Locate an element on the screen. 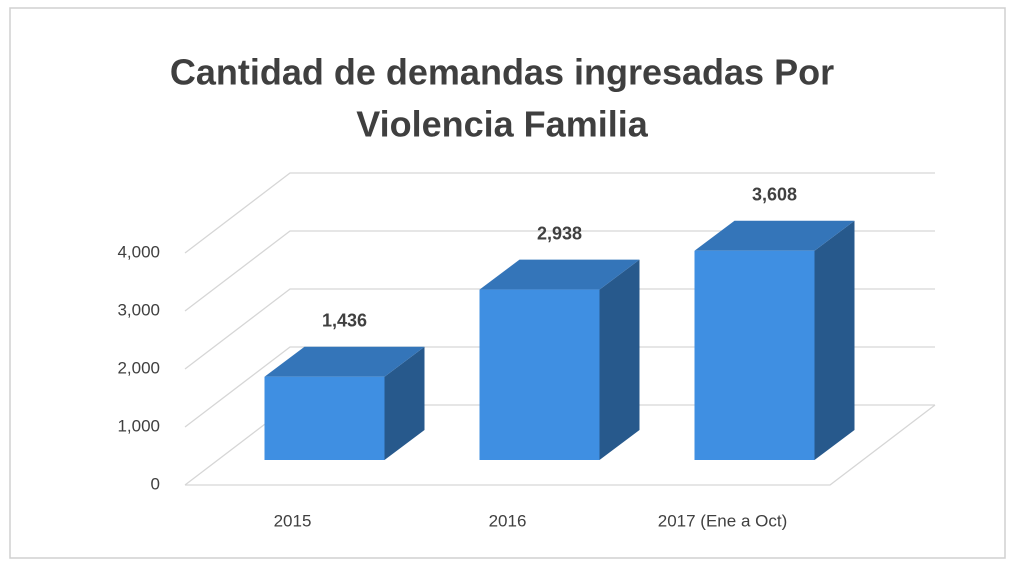  y-tick-label: 2,000 is located at coordinates (138, 367).